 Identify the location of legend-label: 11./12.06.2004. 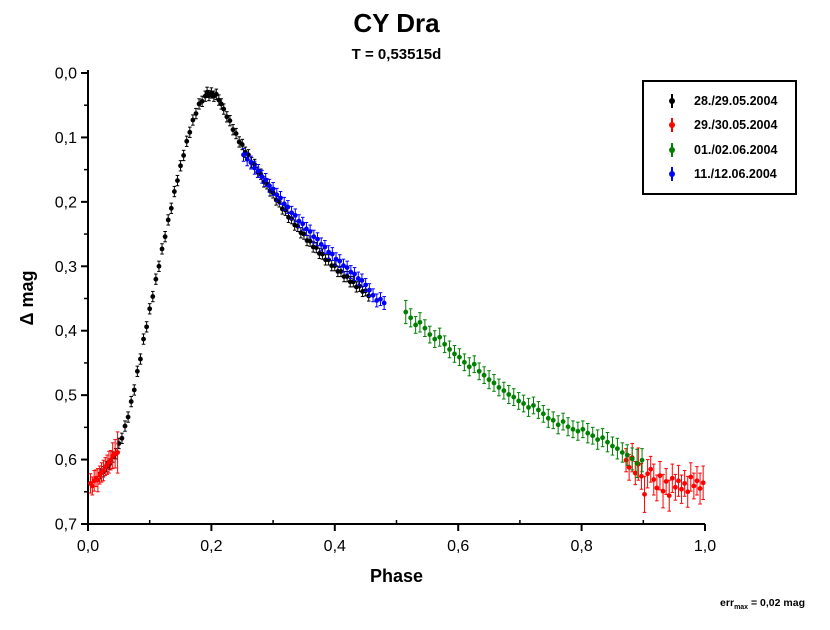
(735, 173).